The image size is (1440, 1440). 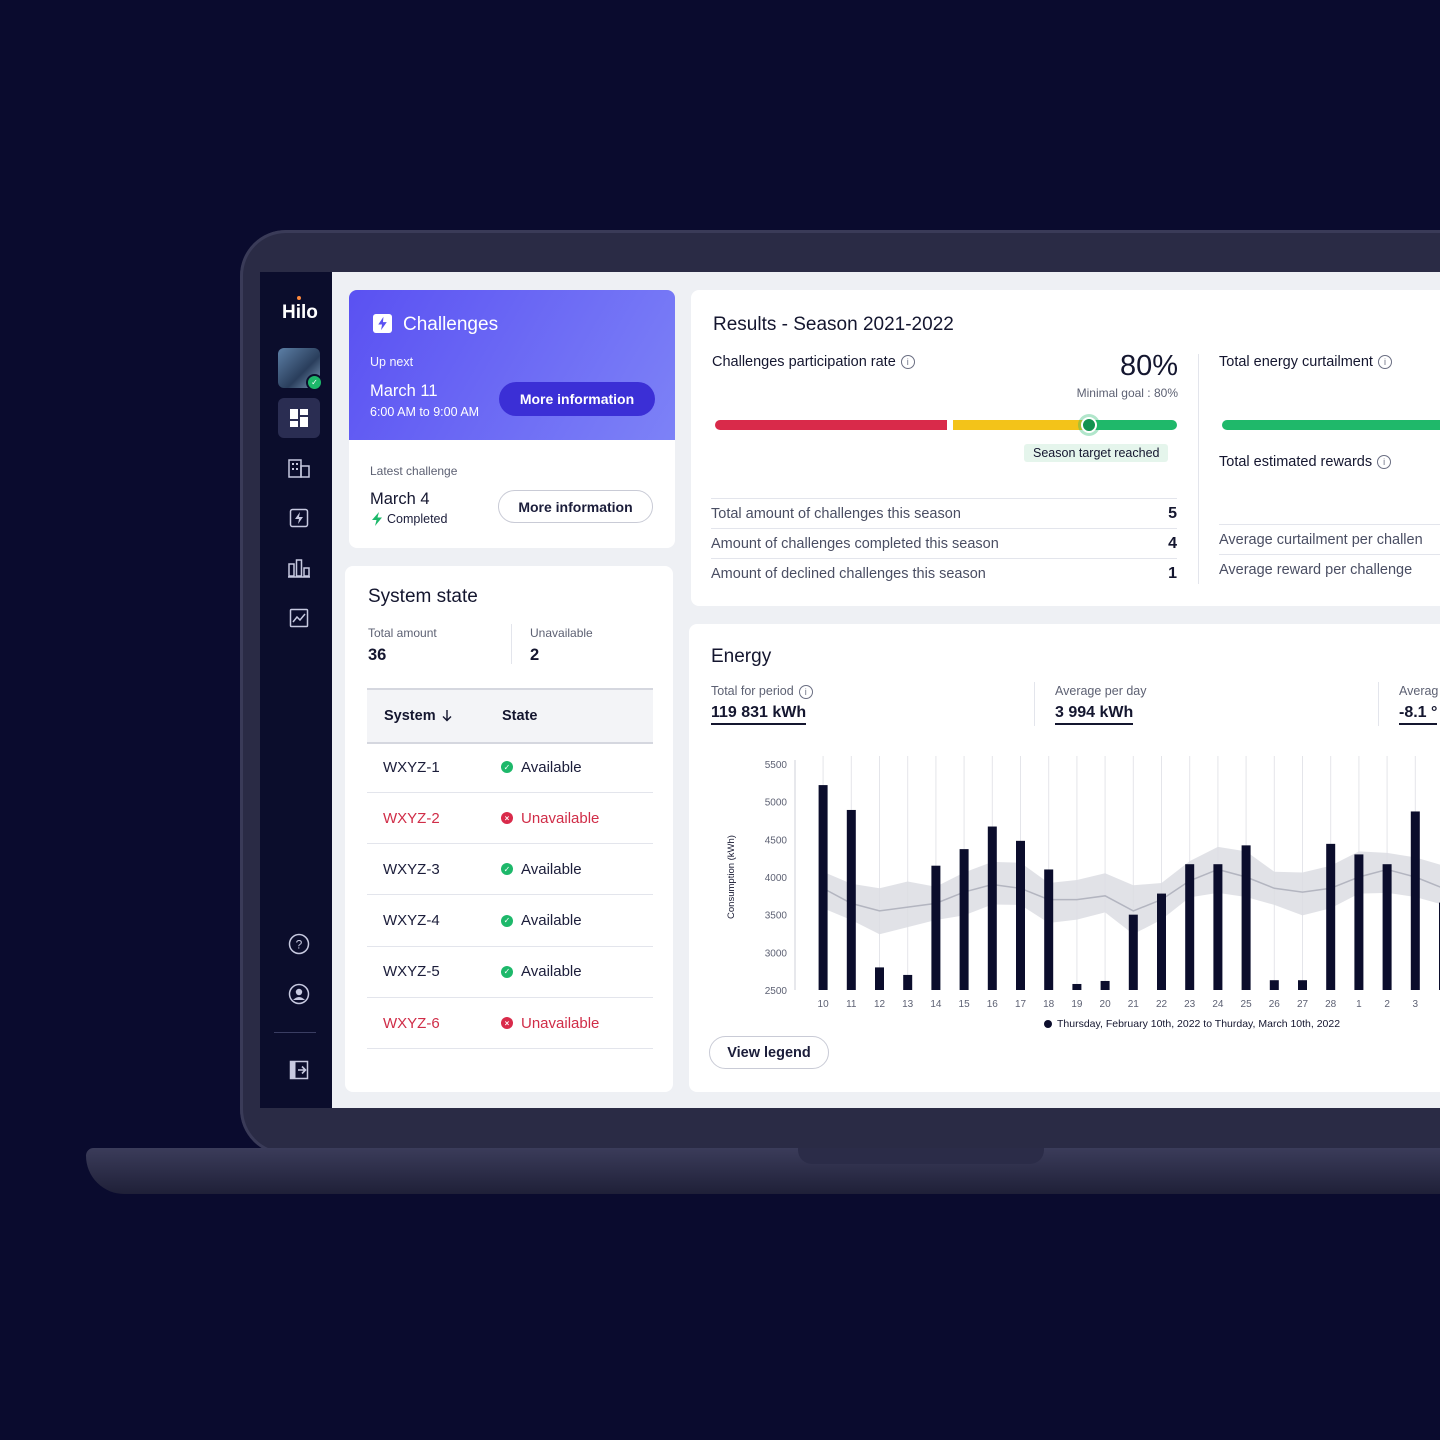 I want to click on system-name: WXYZ-2, so click(x=411, y=818).